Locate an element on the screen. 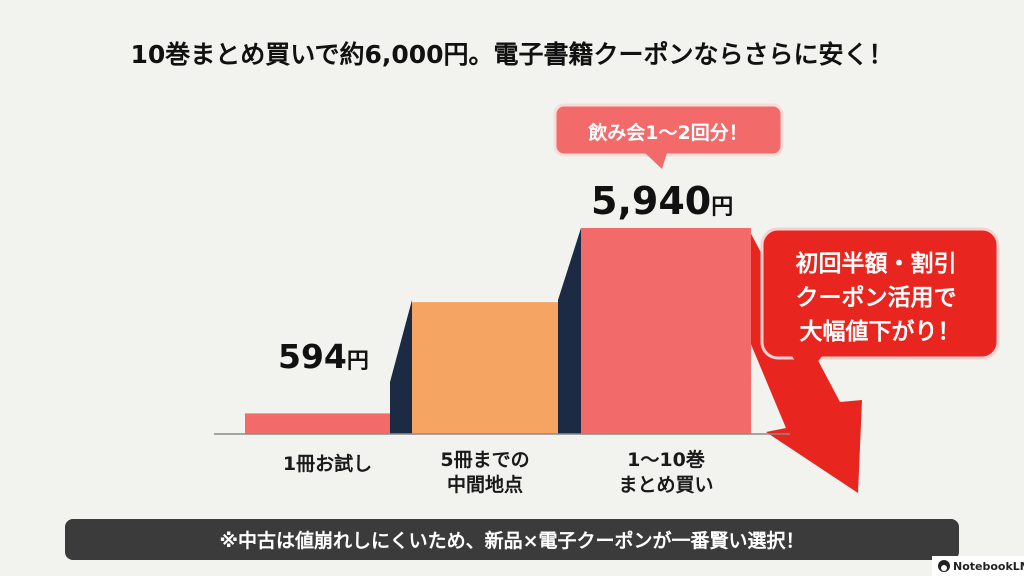 The image size is (1024, 576). category-label-2: 5冊までの中間地点 is located at coordinates (484, 472).